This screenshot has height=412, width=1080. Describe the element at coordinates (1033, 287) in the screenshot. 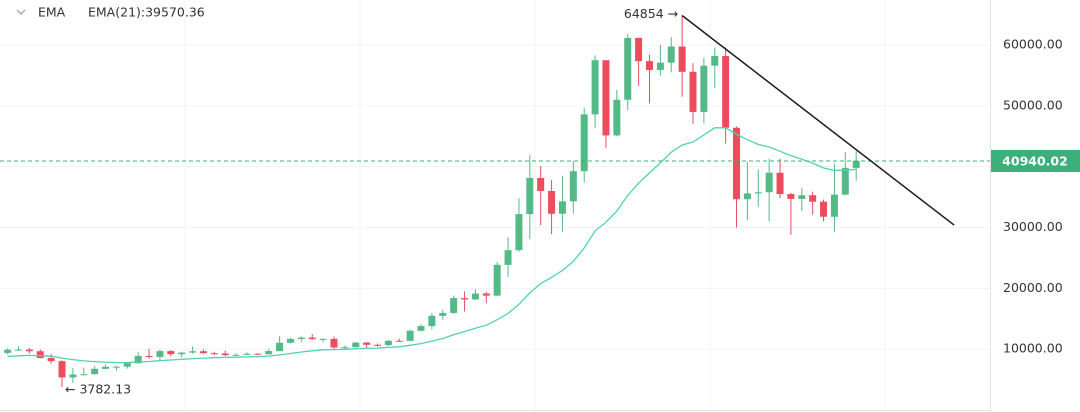

I see `y-tick-label: 20000.00` at that location.